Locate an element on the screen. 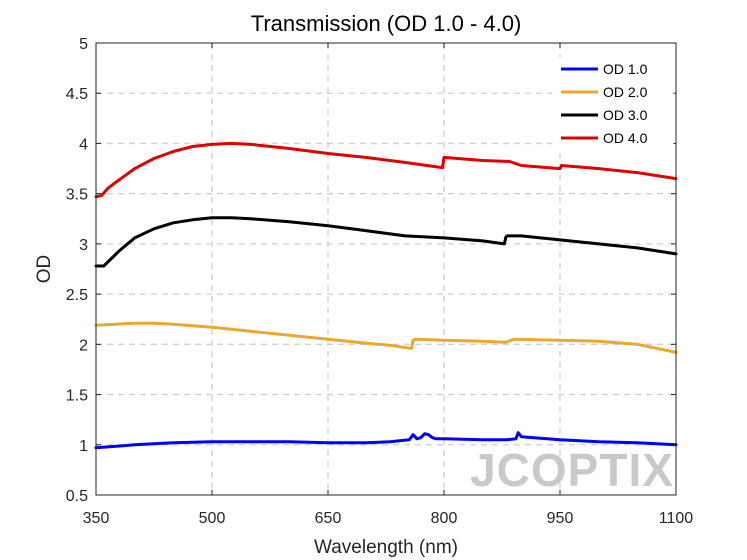 This screenshot has height=560, width=747. y-axis-label: OD is located at coordinates (44, 269).